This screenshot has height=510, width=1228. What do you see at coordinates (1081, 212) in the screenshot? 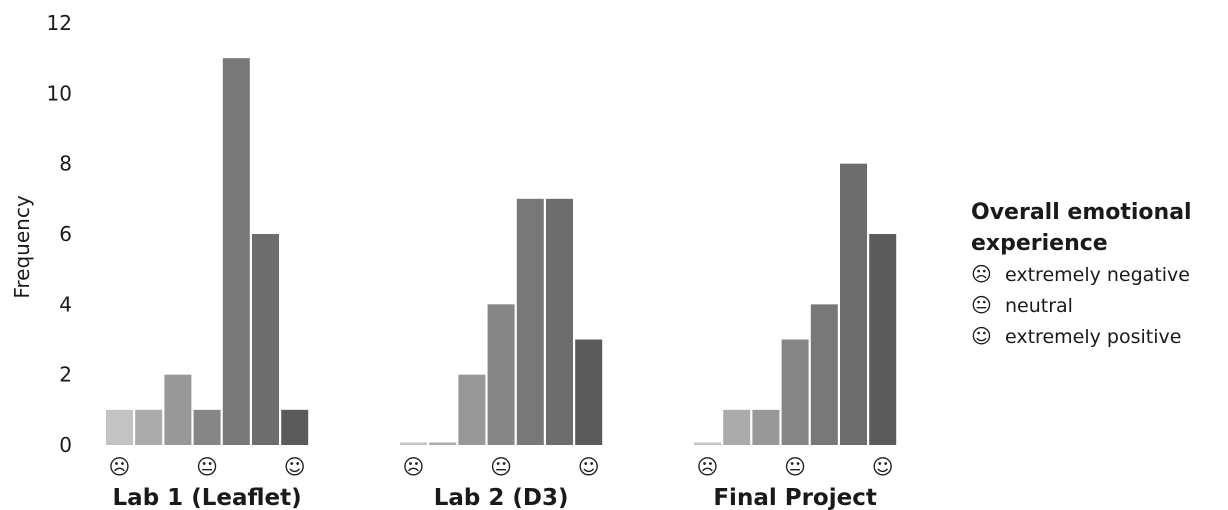
I see `legend-title-line1: Overall emotional` at bounding box center [1081, 212].